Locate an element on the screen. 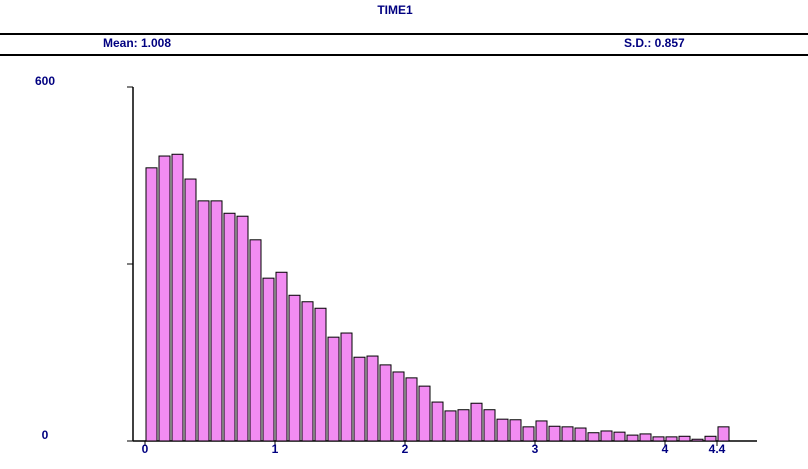 The image size is (808, 469). sd-label: S.D.: 0.857 is located at coordinates (654, 43).